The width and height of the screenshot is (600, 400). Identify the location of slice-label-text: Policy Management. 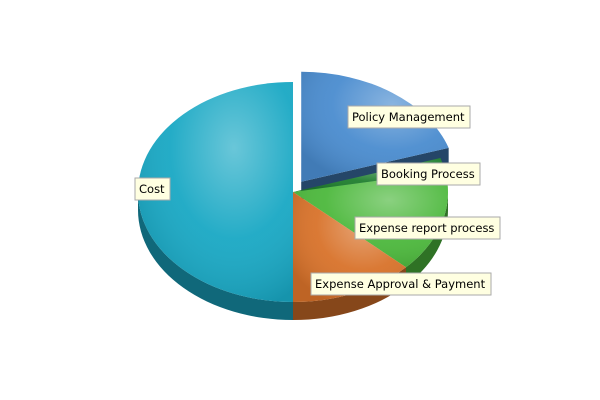
(408, 117).